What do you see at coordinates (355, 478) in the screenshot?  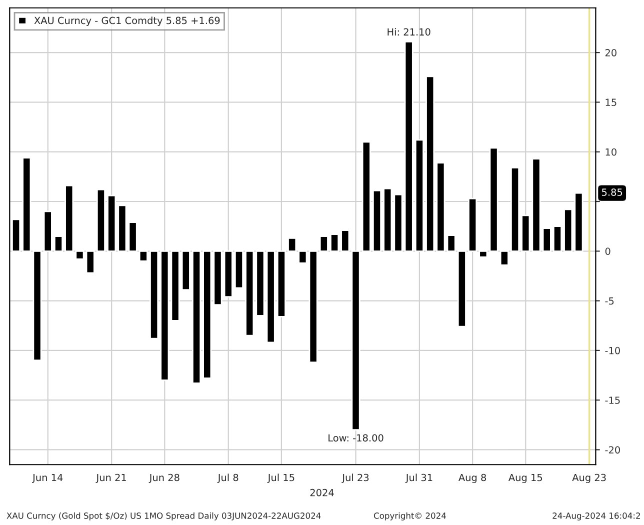 I see `x-tick-label: Jul 23` at bounding box center [355, 478].